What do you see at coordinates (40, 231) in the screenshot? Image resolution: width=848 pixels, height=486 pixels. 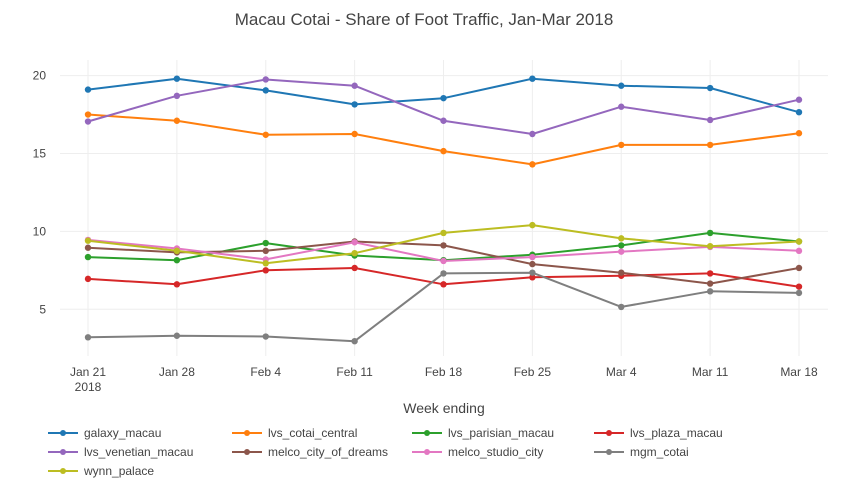 I see `y-tick-label: 10` at bounding box center [40, 231].